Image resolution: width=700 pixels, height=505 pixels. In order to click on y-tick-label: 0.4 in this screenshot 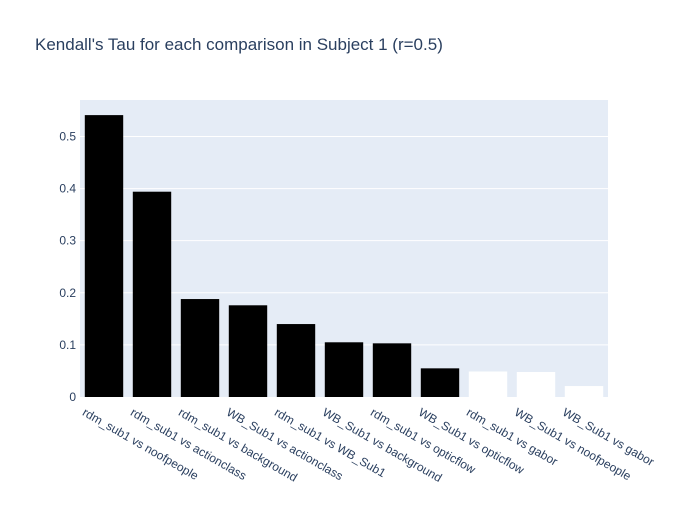, I will do `click(67, 189)`.